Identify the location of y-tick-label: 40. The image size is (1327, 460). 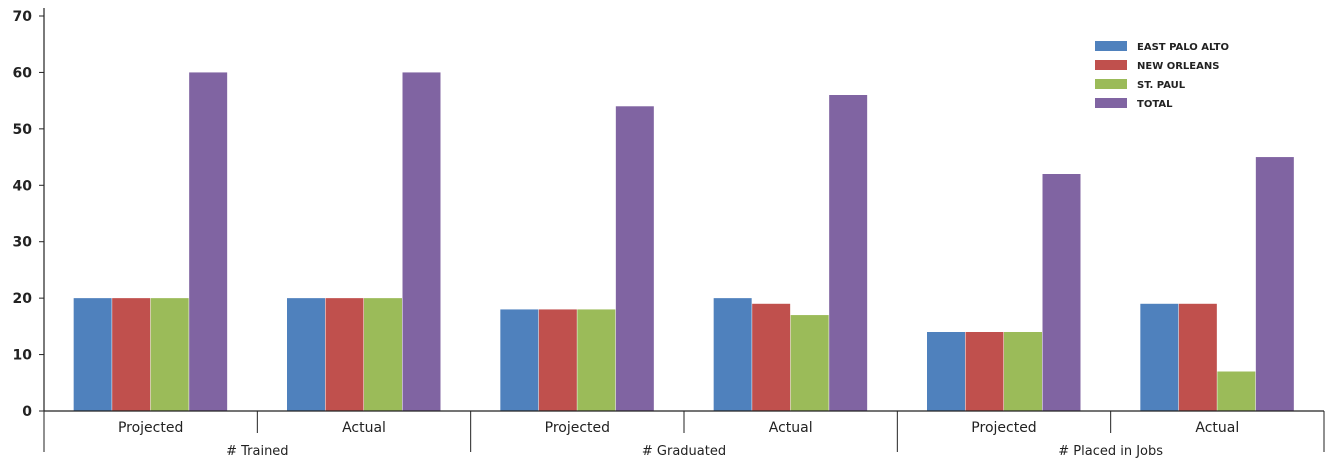
(23, 186).